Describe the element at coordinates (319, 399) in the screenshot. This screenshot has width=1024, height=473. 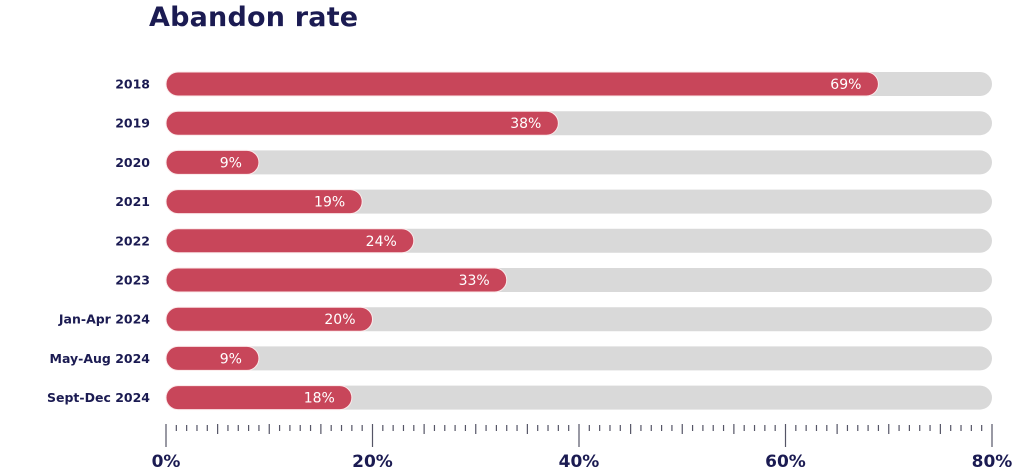
I see `value-label: 18%` at that location.